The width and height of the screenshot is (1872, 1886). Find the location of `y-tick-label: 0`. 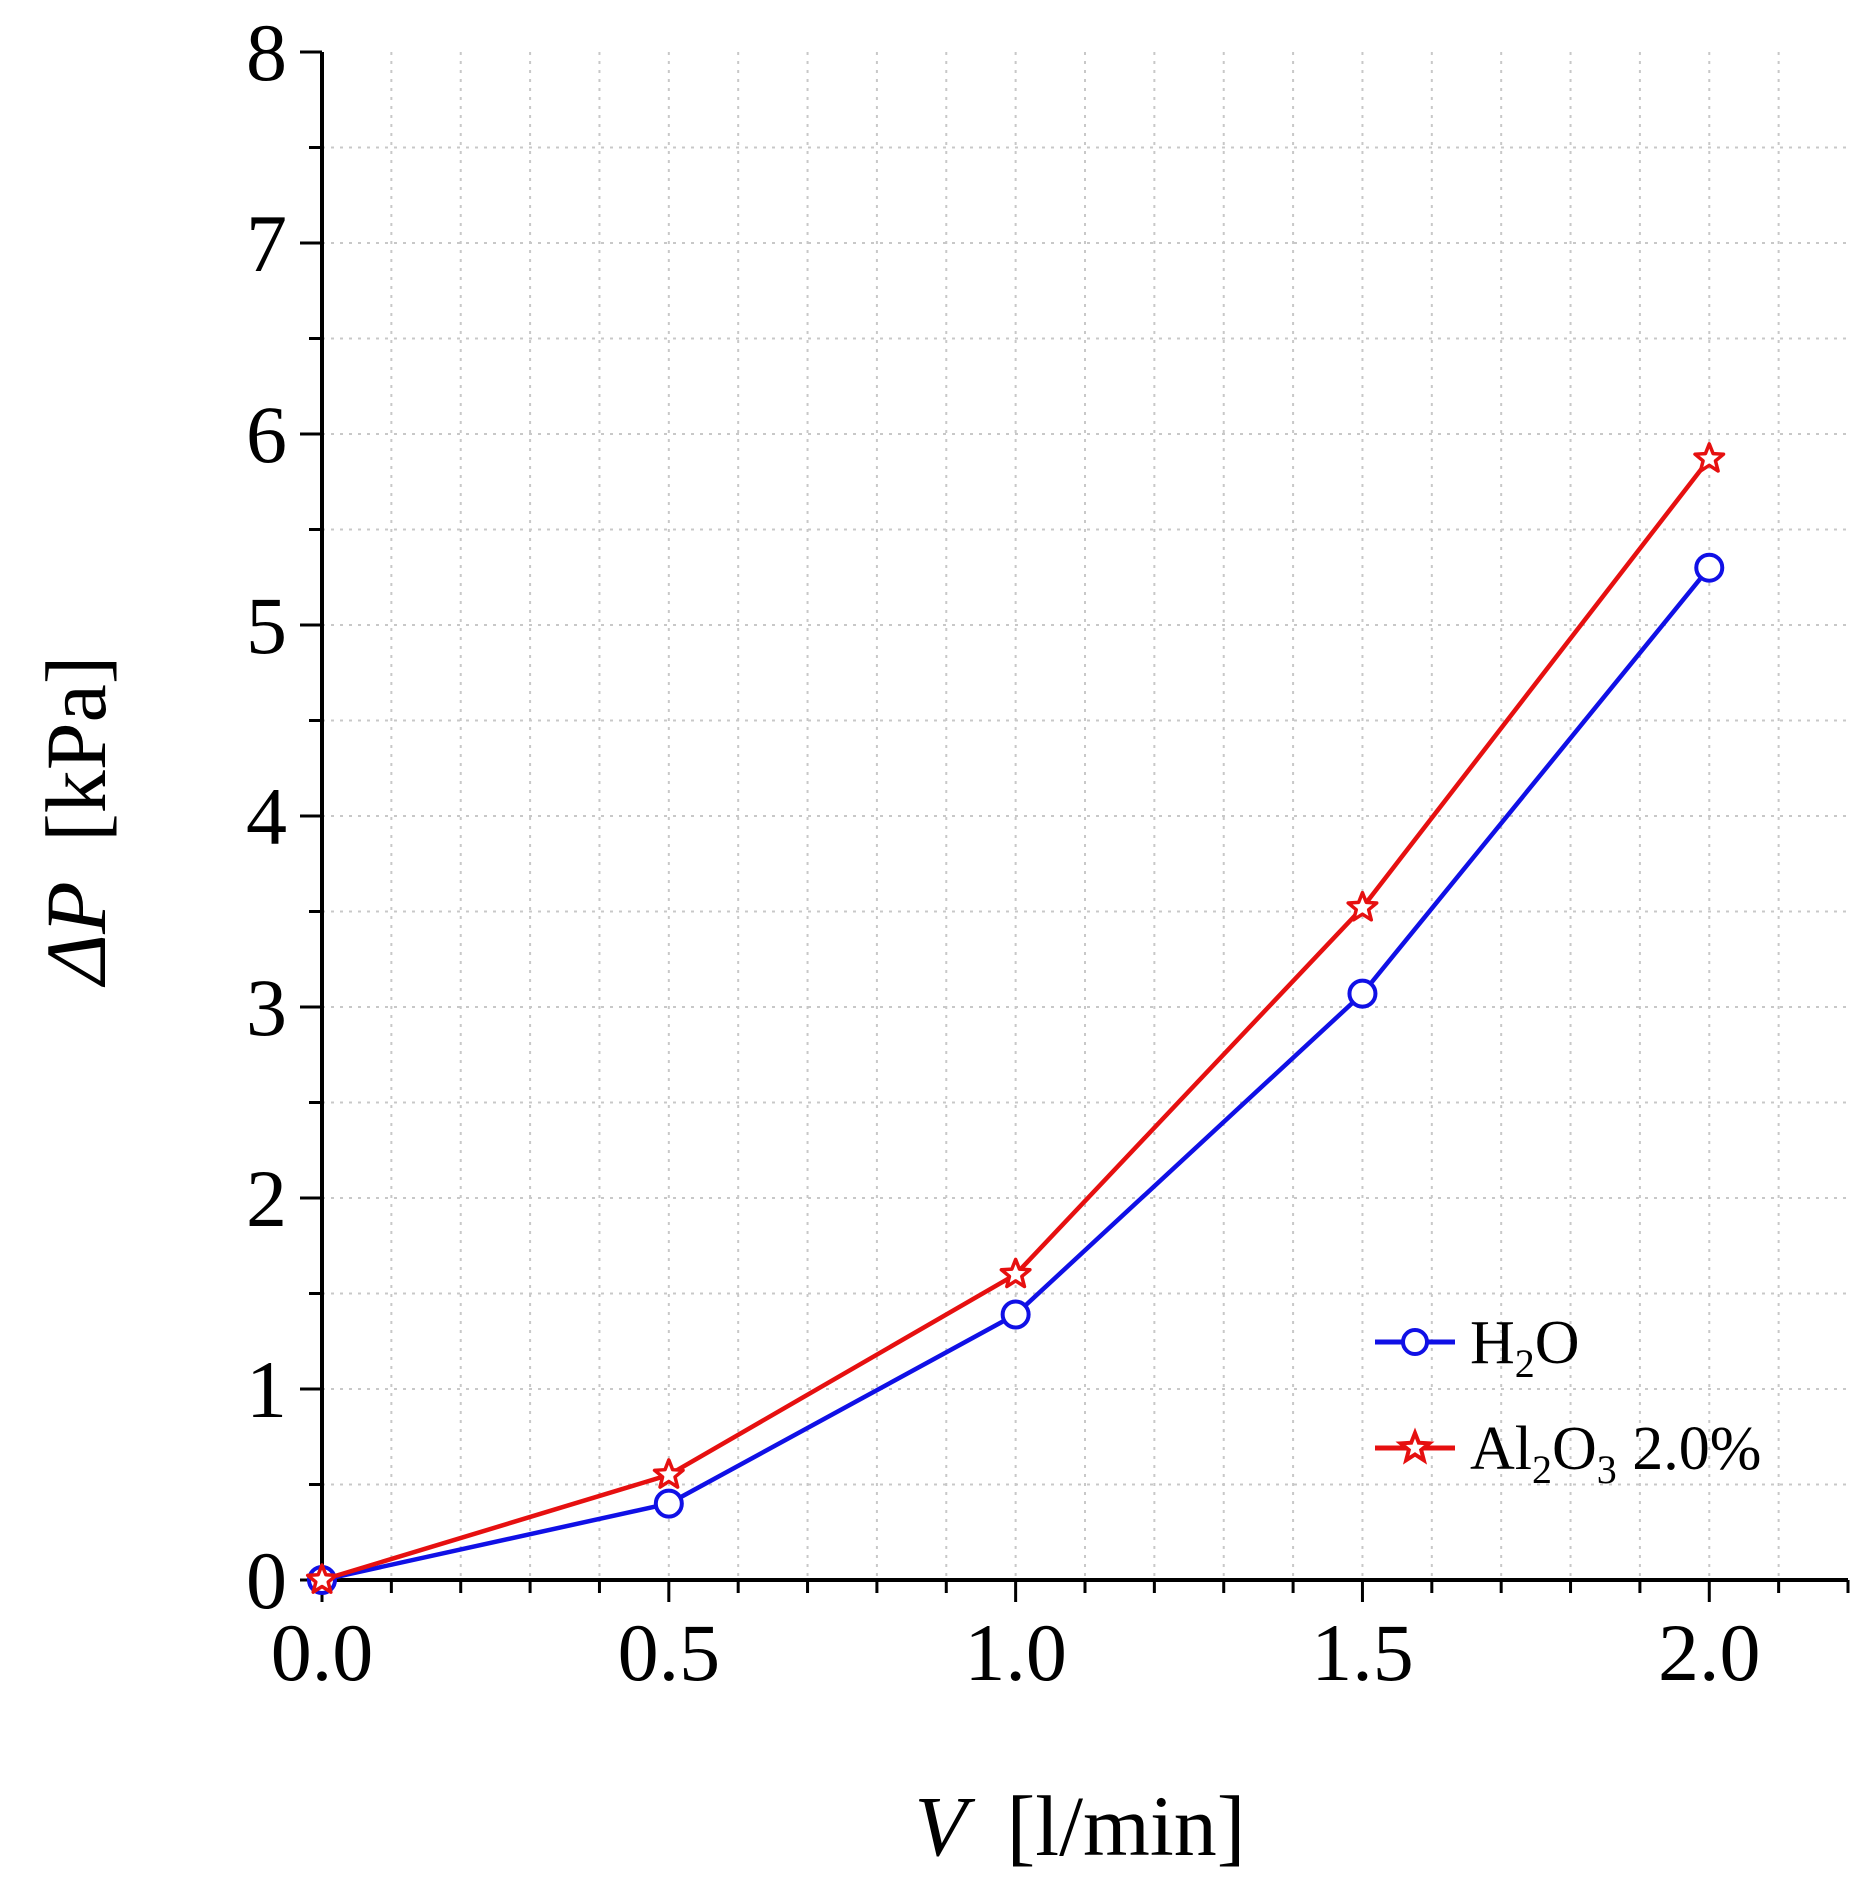

y-tick-label: 0 is located at coordinates (266, 1580).